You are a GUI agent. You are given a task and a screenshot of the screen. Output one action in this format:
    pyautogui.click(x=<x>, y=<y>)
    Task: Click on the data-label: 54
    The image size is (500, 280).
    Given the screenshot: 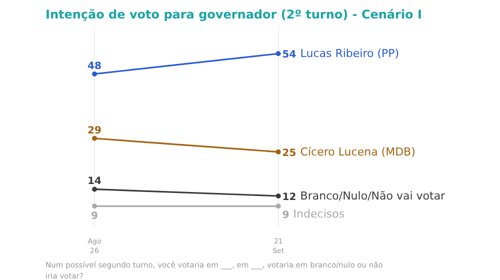 What is the action you would take?
    pyautogui.click(x=289, y=55)
    